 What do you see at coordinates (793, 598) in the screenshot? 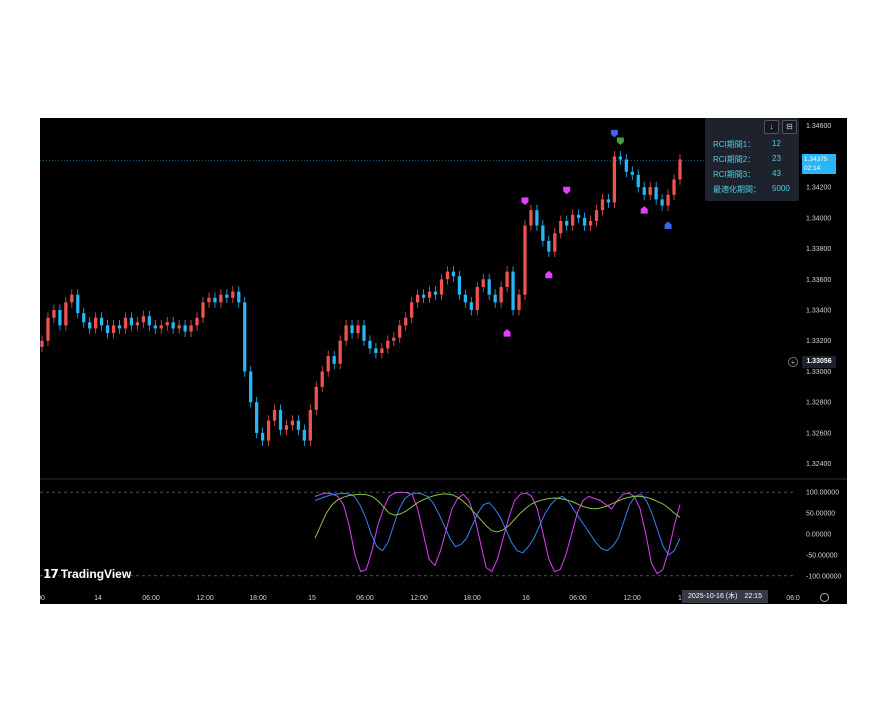
I see `time-tick-label: 06:0` at bounding box center [793, 598].